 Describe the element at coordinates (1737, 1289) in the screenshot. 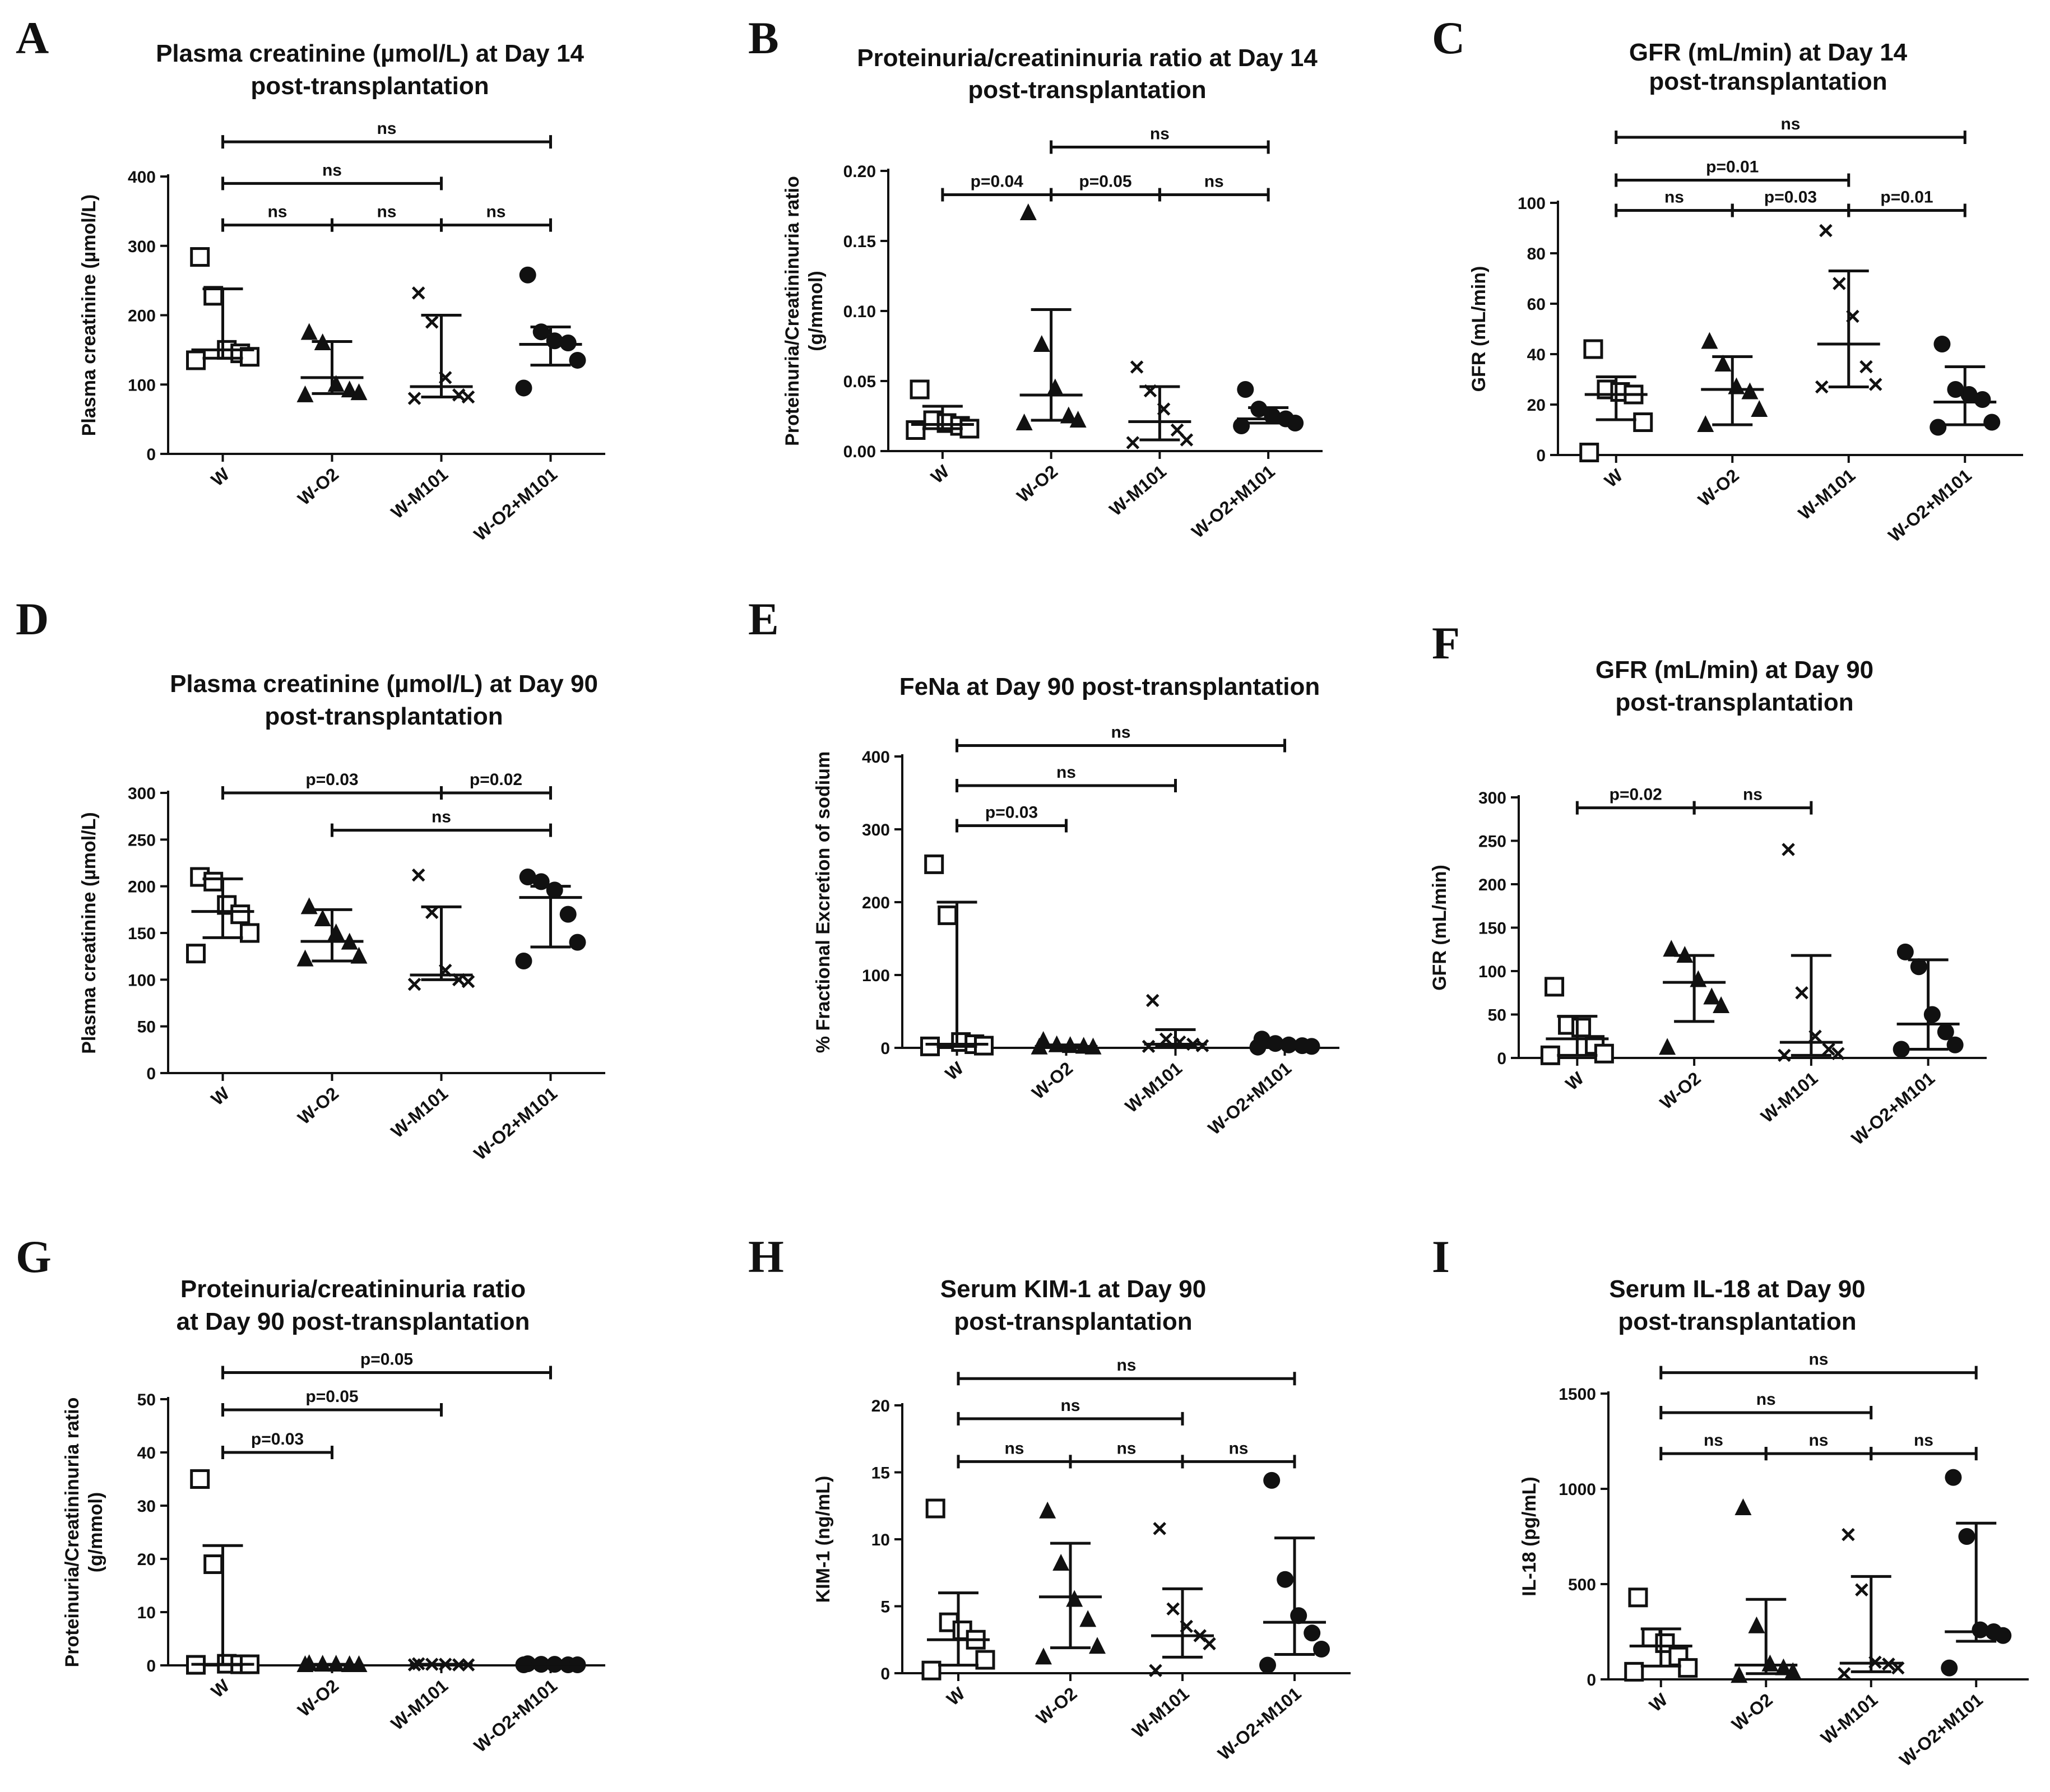

I see `chart-title: Serum IL-18 at Day 90` at that location.